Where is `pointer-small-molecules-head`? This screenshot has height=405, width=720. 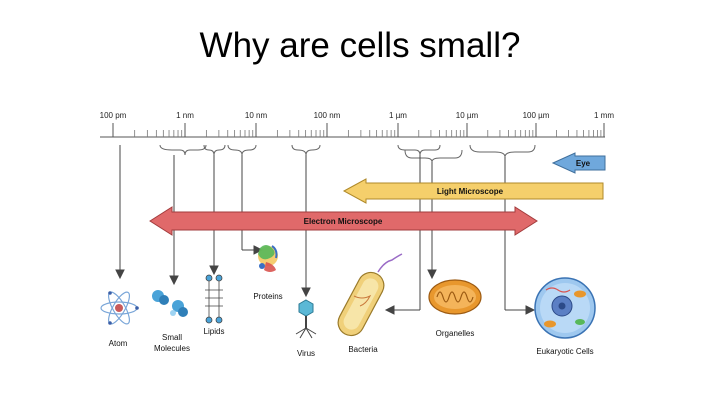
pointer-small-molecules-head is located at coordinates (174, 280).